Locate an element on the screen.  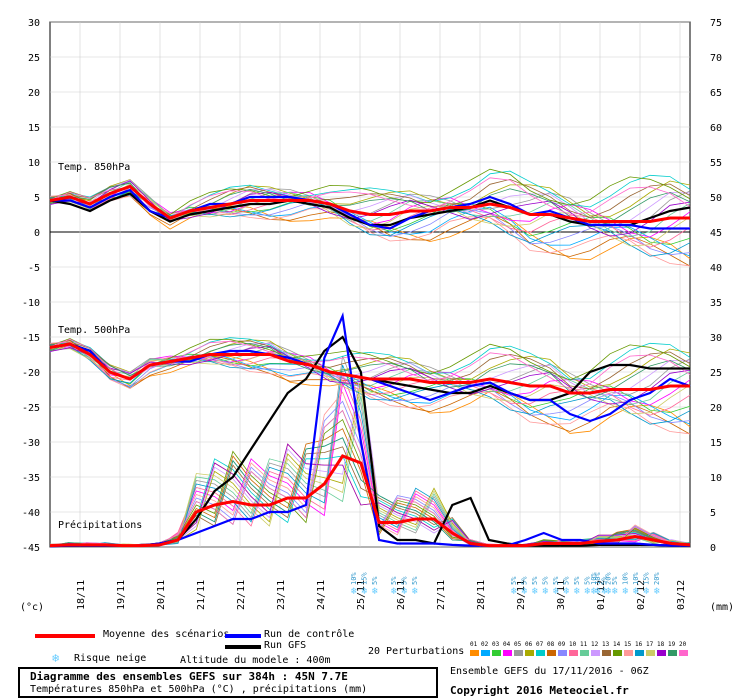
pert-number: 20 is located at coordinates (683, 644).